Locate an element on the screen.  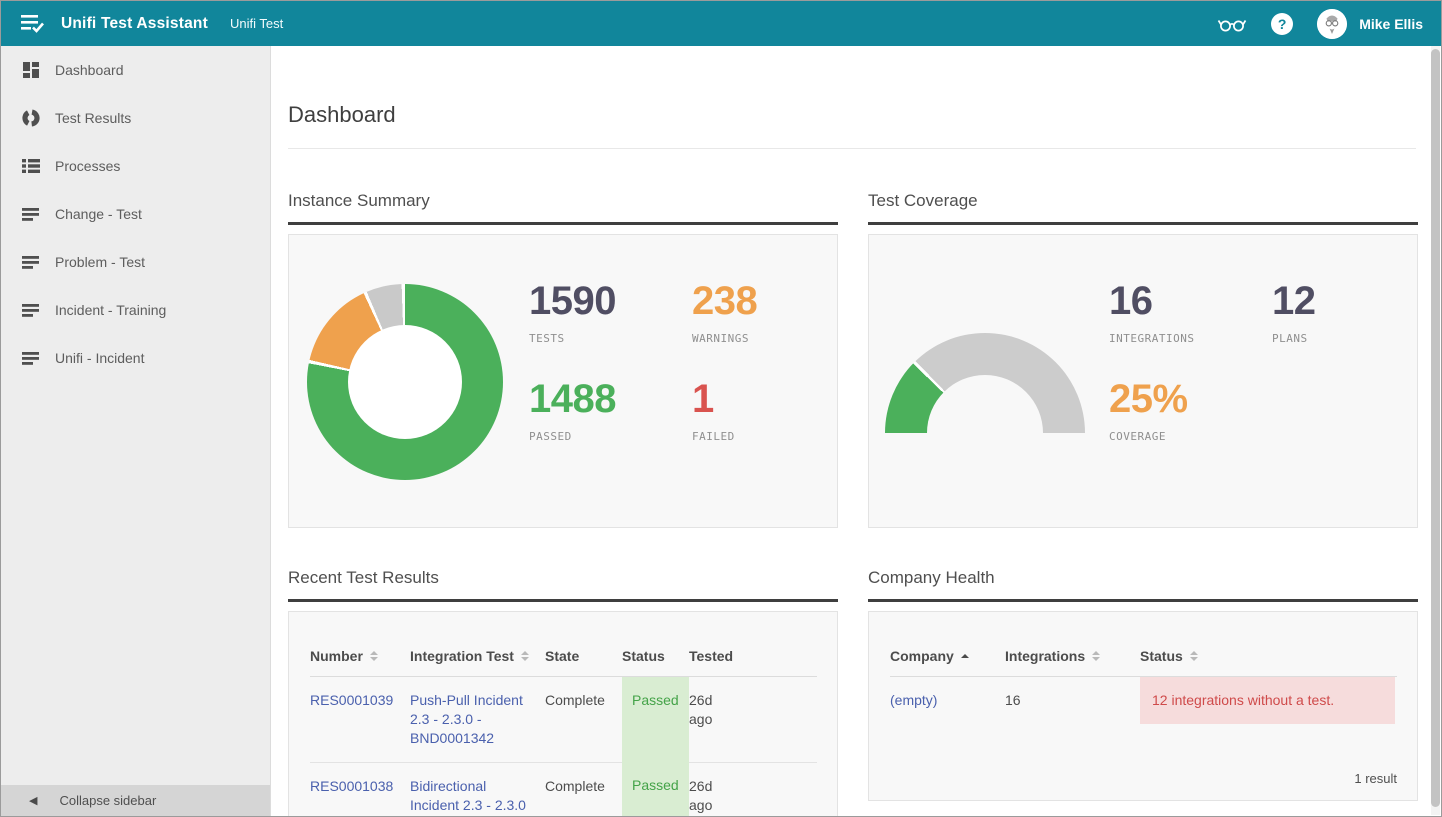
instance-summary-donut is located at coordinates (405, 382).